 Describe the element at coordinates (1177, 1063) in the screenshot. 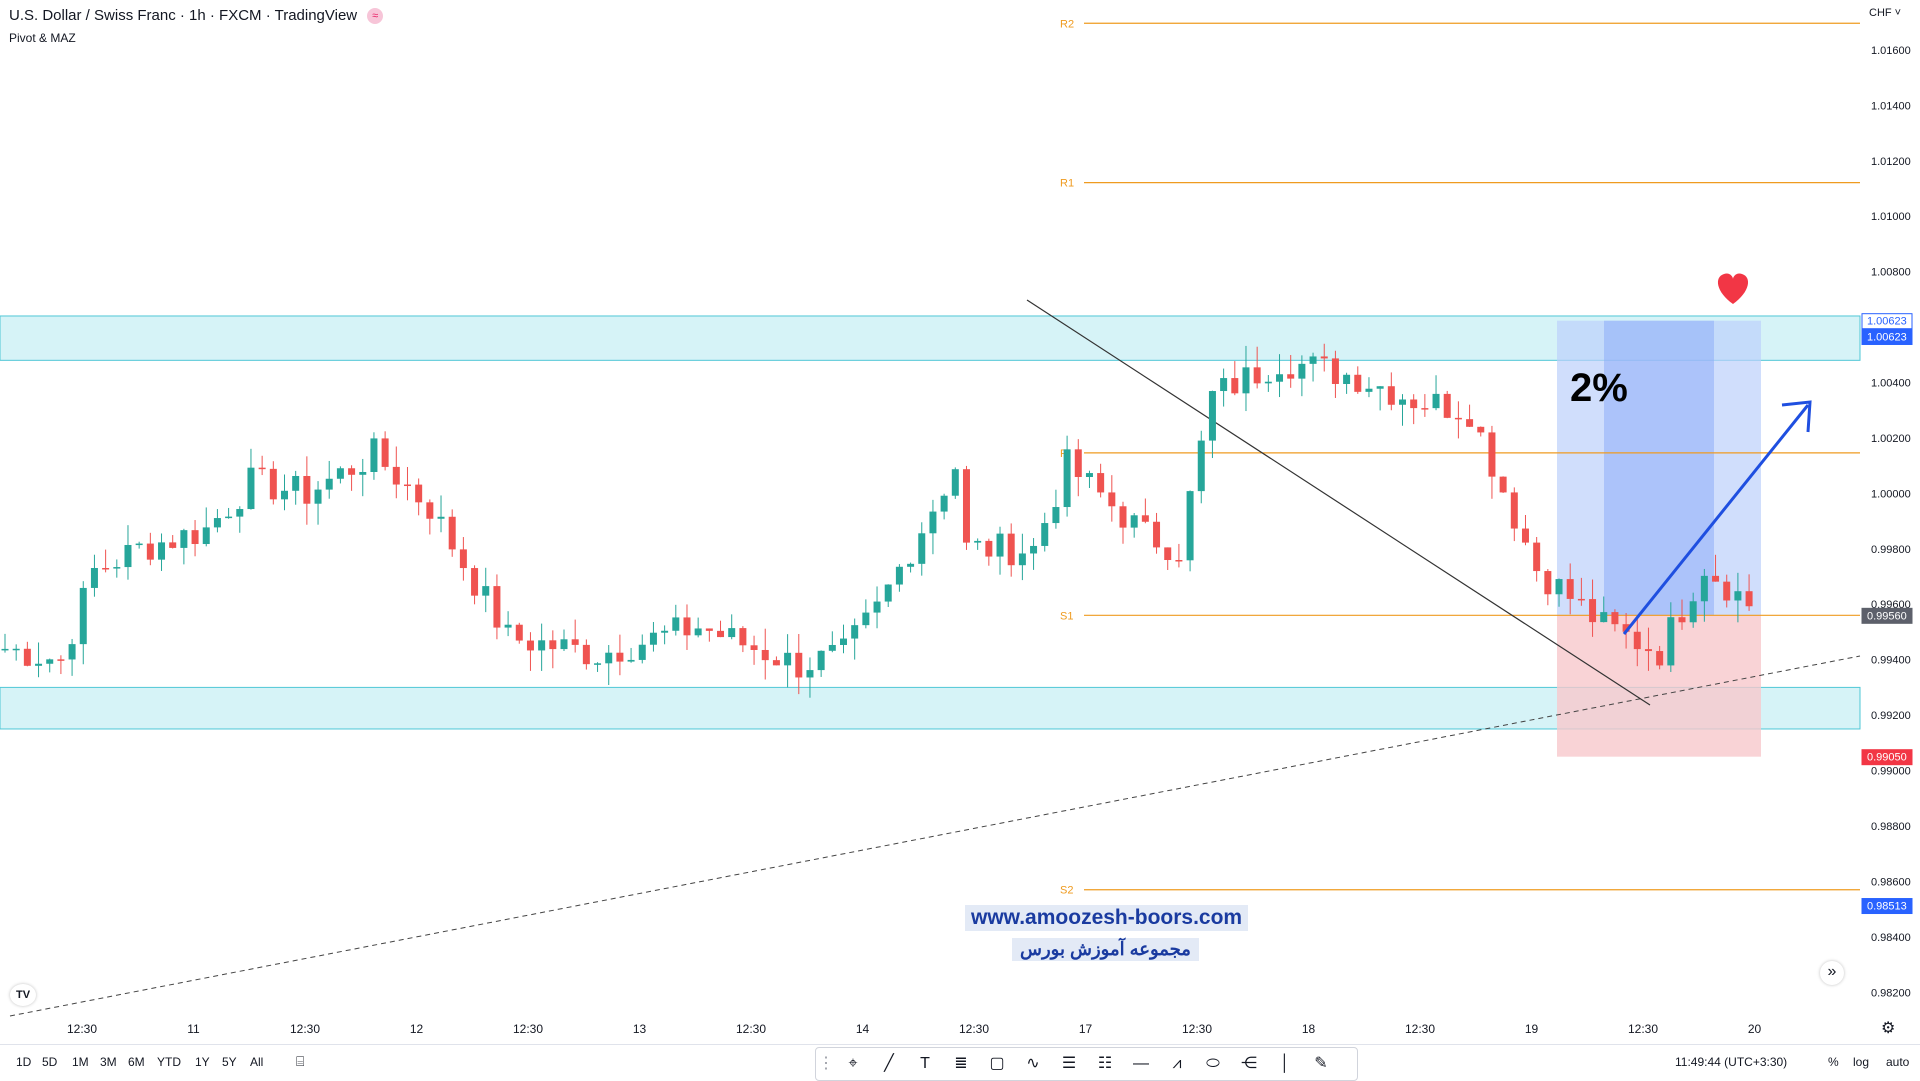

I see `path-icon: ⩘` at that location.